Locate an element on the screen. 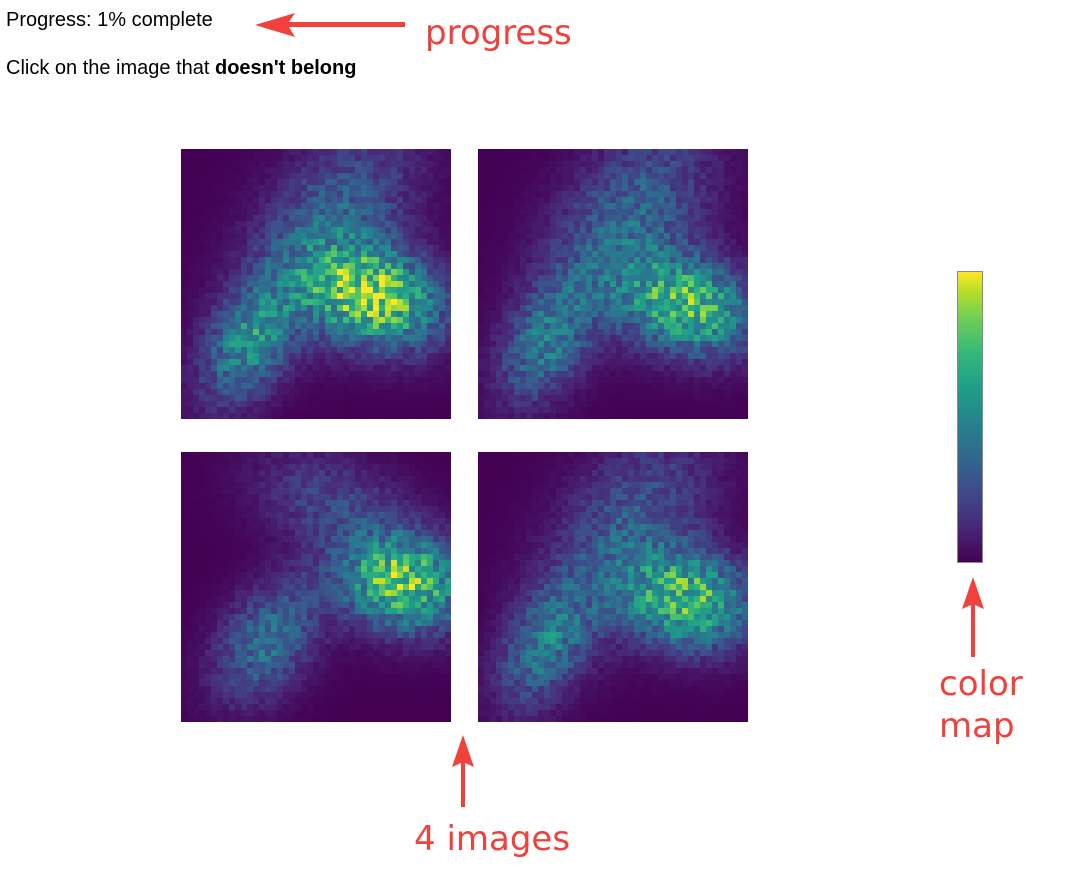  images-arrow-icon is located at coordinates (463, 771).